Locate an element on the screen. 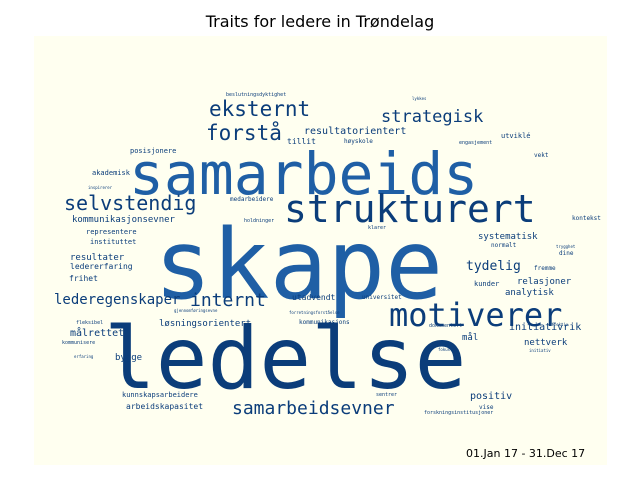  cloud-word: fremme is located at coordinates (545, 268).